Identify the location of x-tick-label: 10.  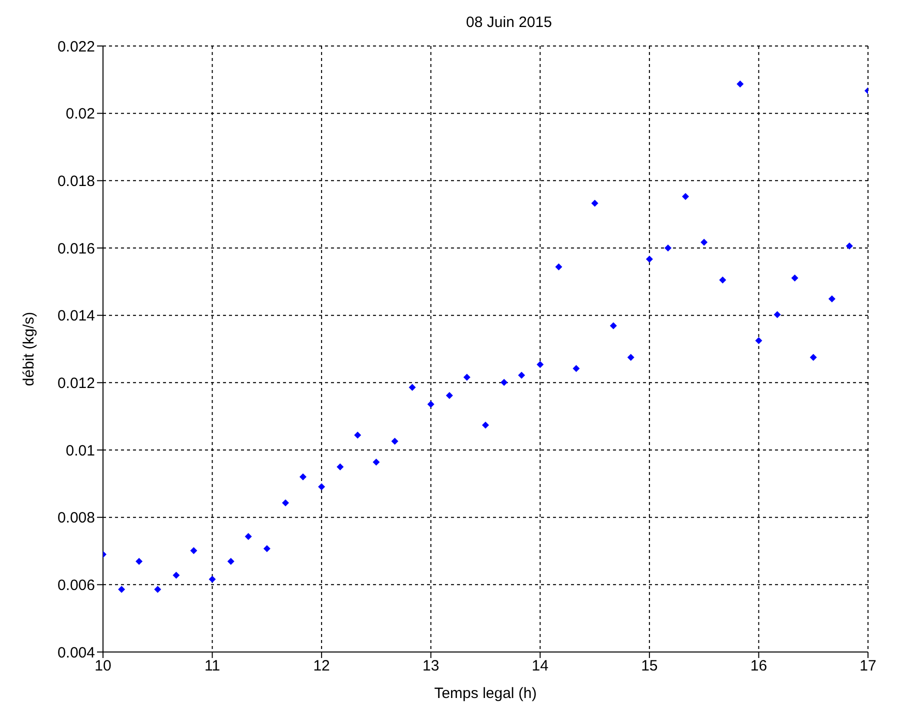
(103, 666).